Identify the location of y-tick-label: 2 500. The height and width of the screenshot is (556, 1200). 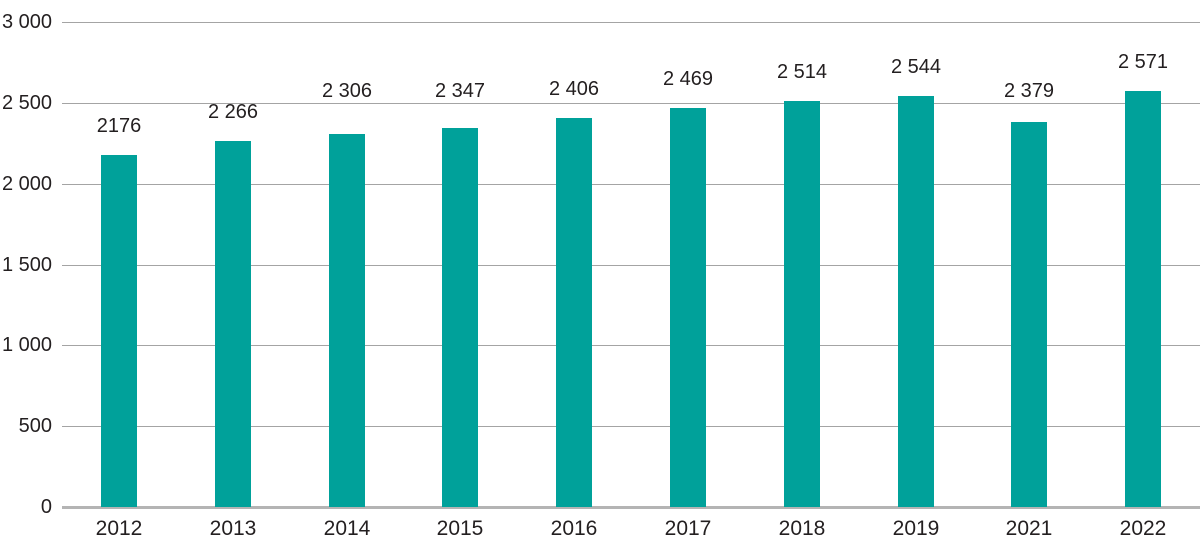
(26, 103).